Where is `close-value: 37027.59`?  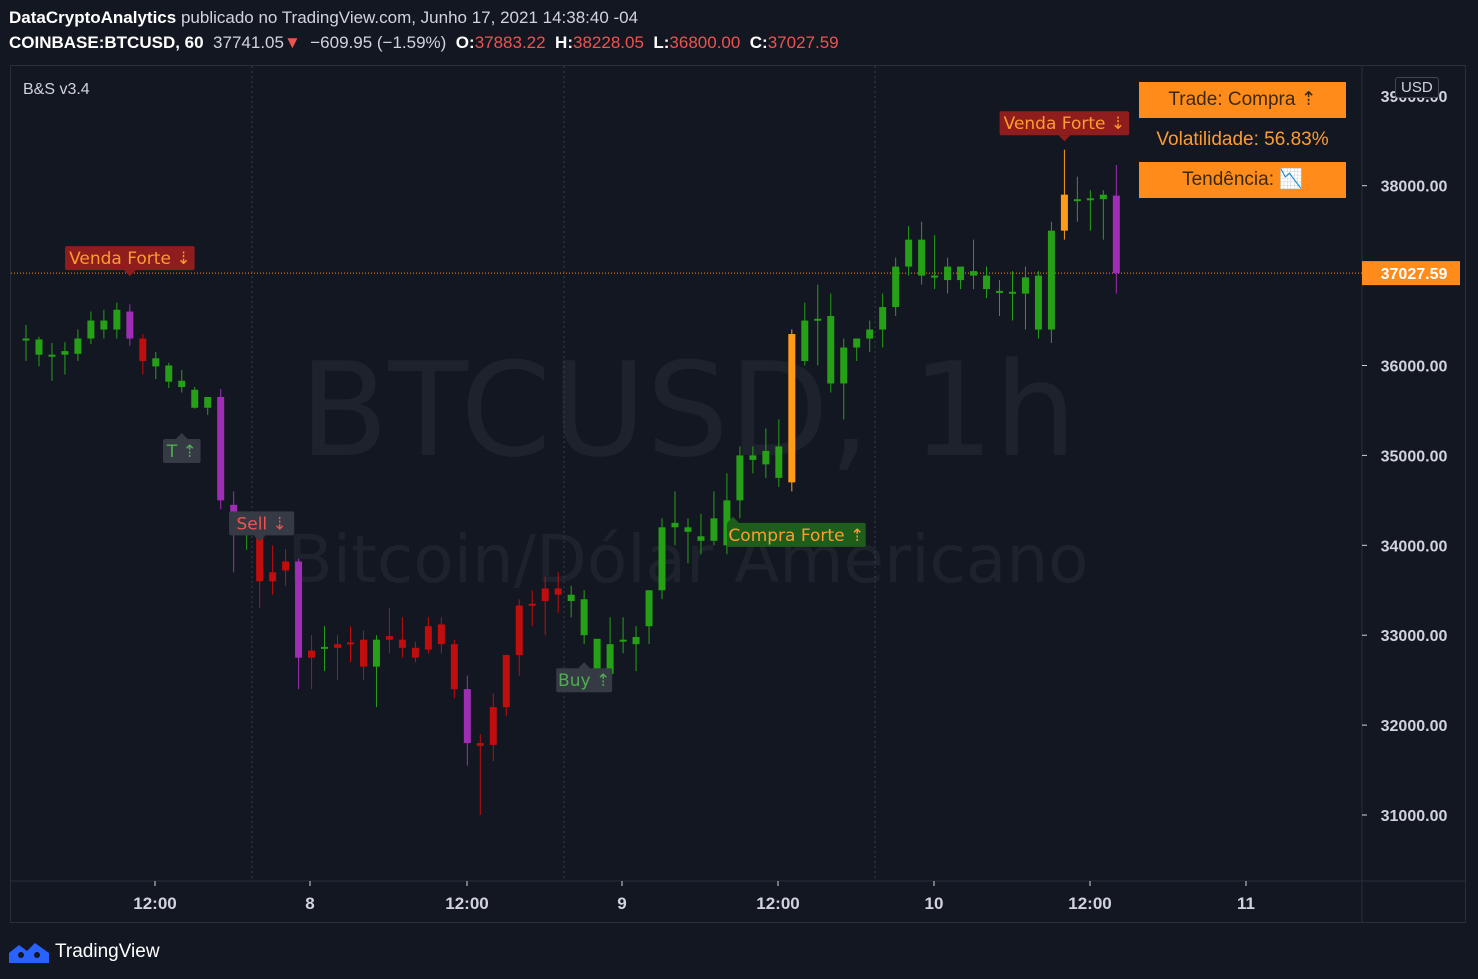 close-value: 37027.59 is located at coordinates (803, 42).